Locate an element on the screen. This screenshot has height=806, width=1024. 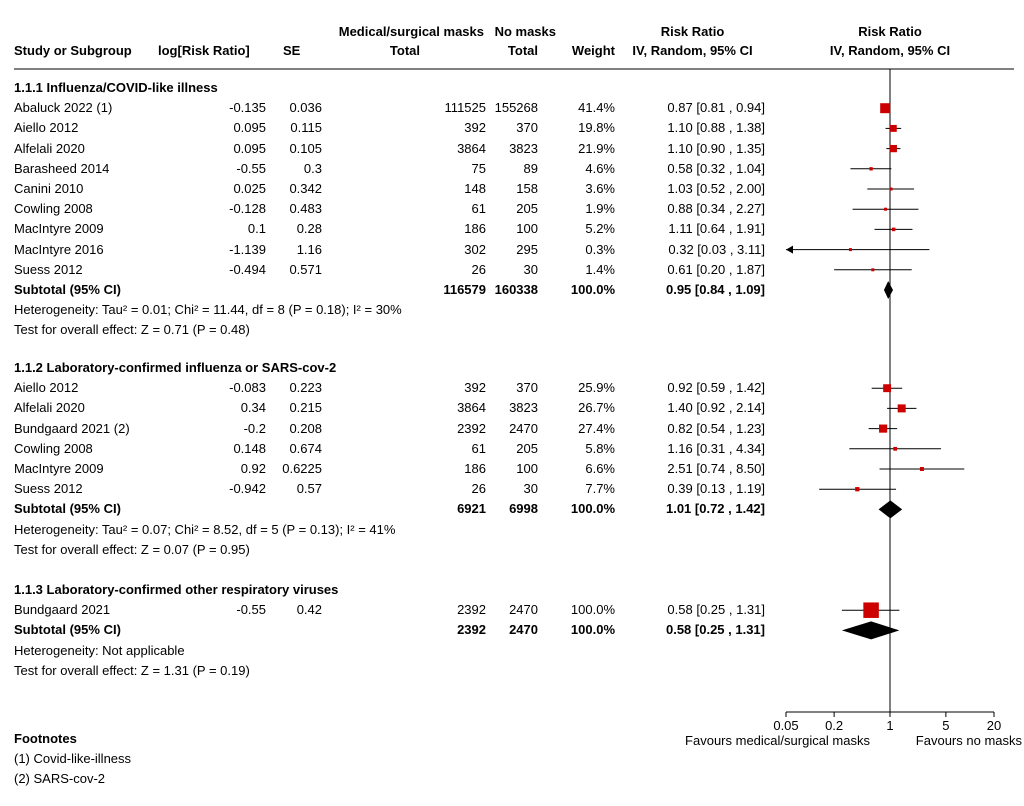
study-total-exp: 61 is located at coordinates (478, 209).